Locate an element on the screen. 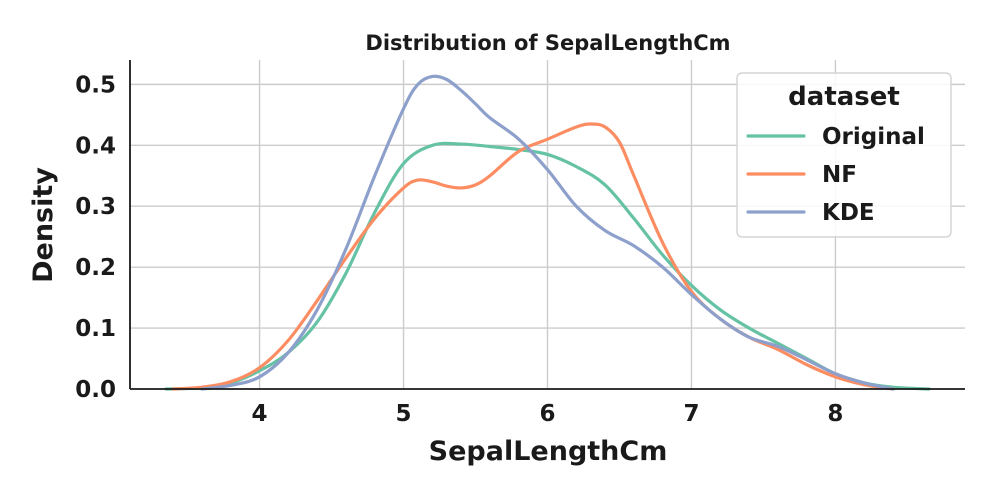  legend-title: dataset is located at coordinates (844, 97).